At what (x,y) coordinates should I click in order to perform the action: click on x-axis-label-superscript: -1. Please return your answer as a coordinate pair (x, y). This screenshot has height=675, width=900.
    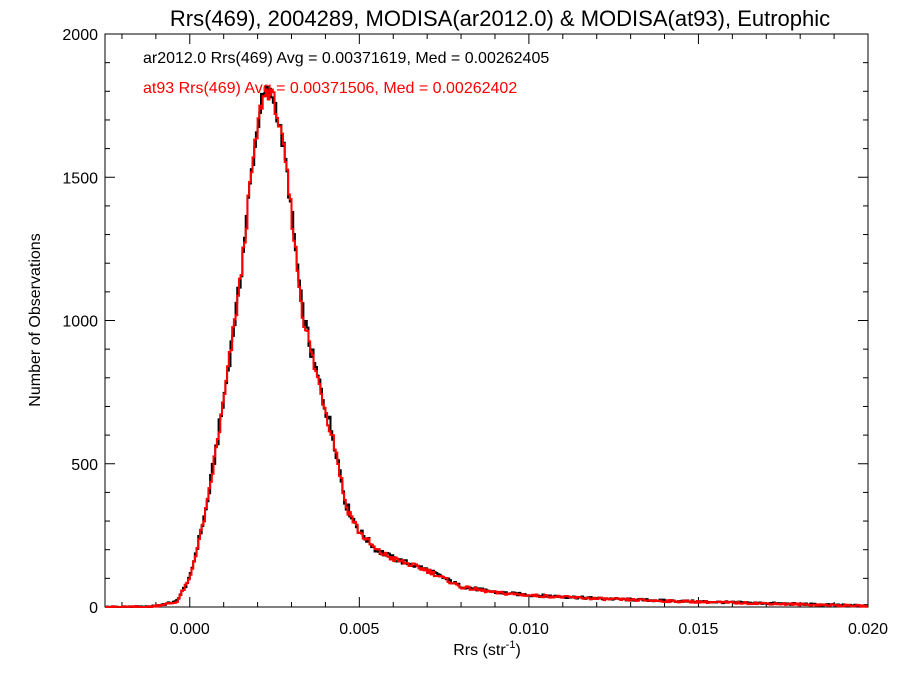
    Looking at the image, I should click on (511, 645).